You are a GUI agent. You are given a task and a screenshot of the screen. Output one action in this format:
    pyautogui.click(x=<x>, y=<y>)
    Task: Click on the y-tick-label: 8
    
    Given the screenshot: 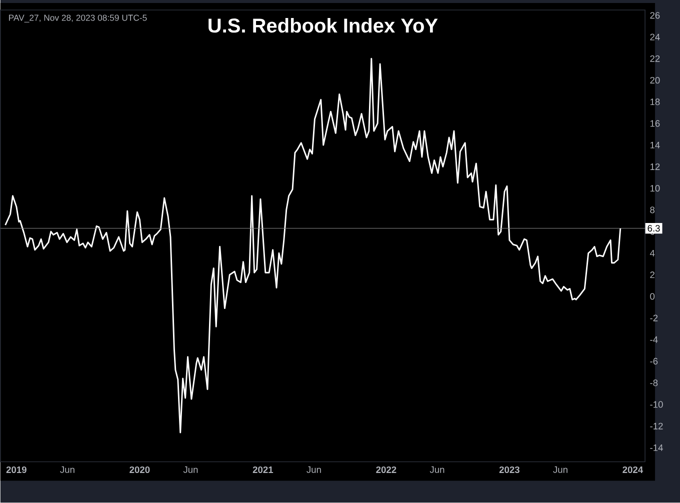 What is the action you would take?
    pyautogui.click(x=652, y=210)
    